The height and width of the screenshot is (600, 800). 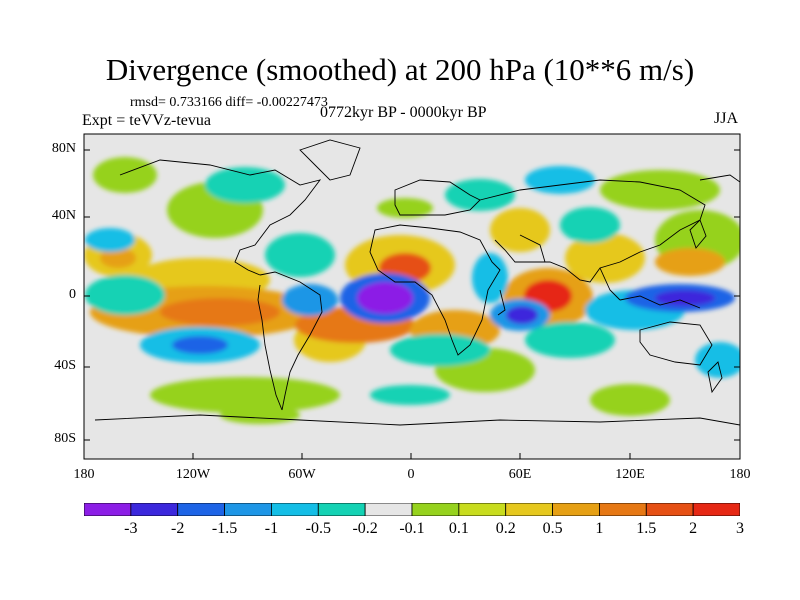 I want to click on colorbar, so click(x=412, y=509).